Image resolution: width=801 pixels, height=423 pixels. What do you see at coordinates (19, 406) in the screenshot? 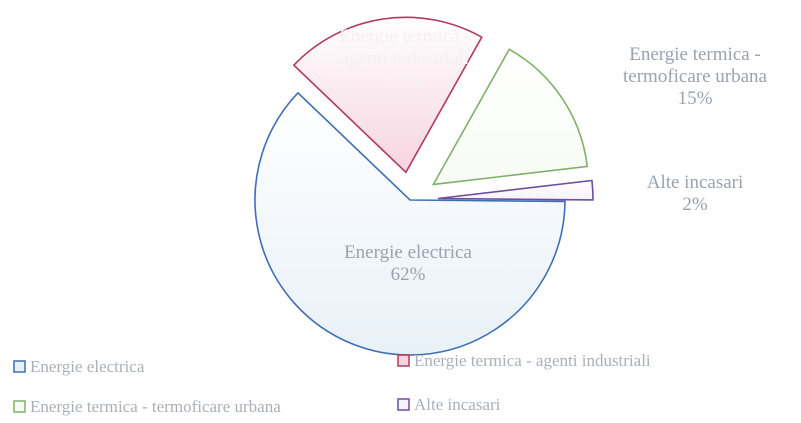
I see `legend-swatch-energie-termica-termoficare-urbana` at bounding box center [19, 406].